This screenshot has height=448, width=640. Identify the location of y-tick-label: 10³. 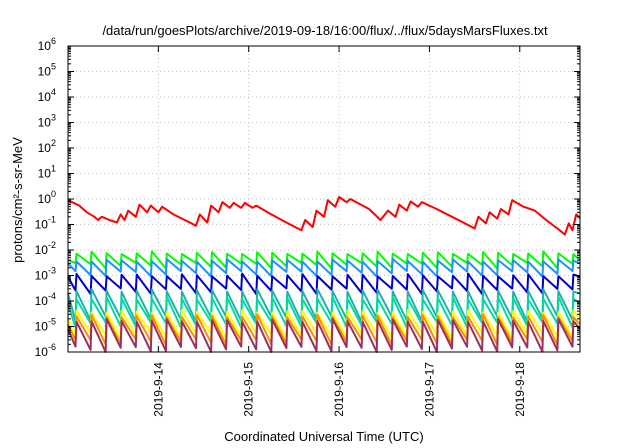
(47, 121).